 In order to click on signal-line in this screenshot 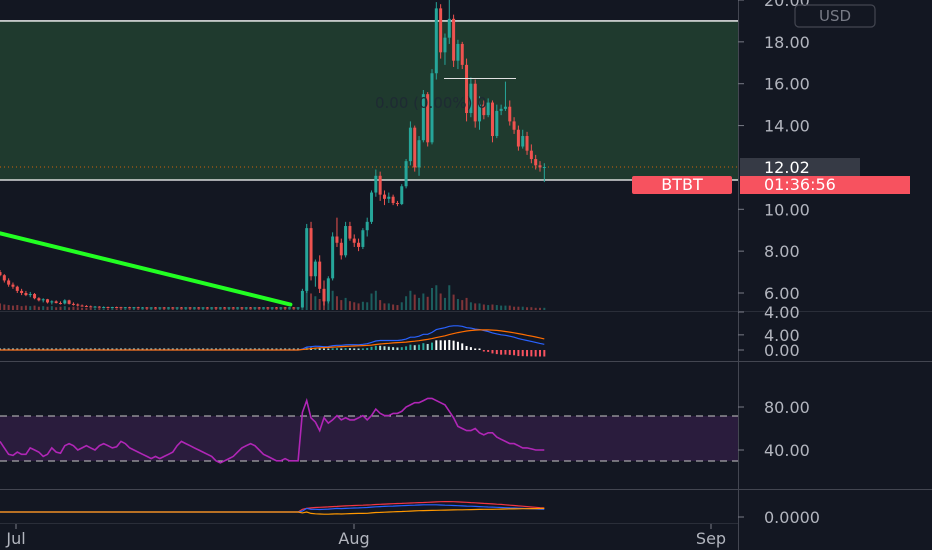, I will do `click(272, 340)`.